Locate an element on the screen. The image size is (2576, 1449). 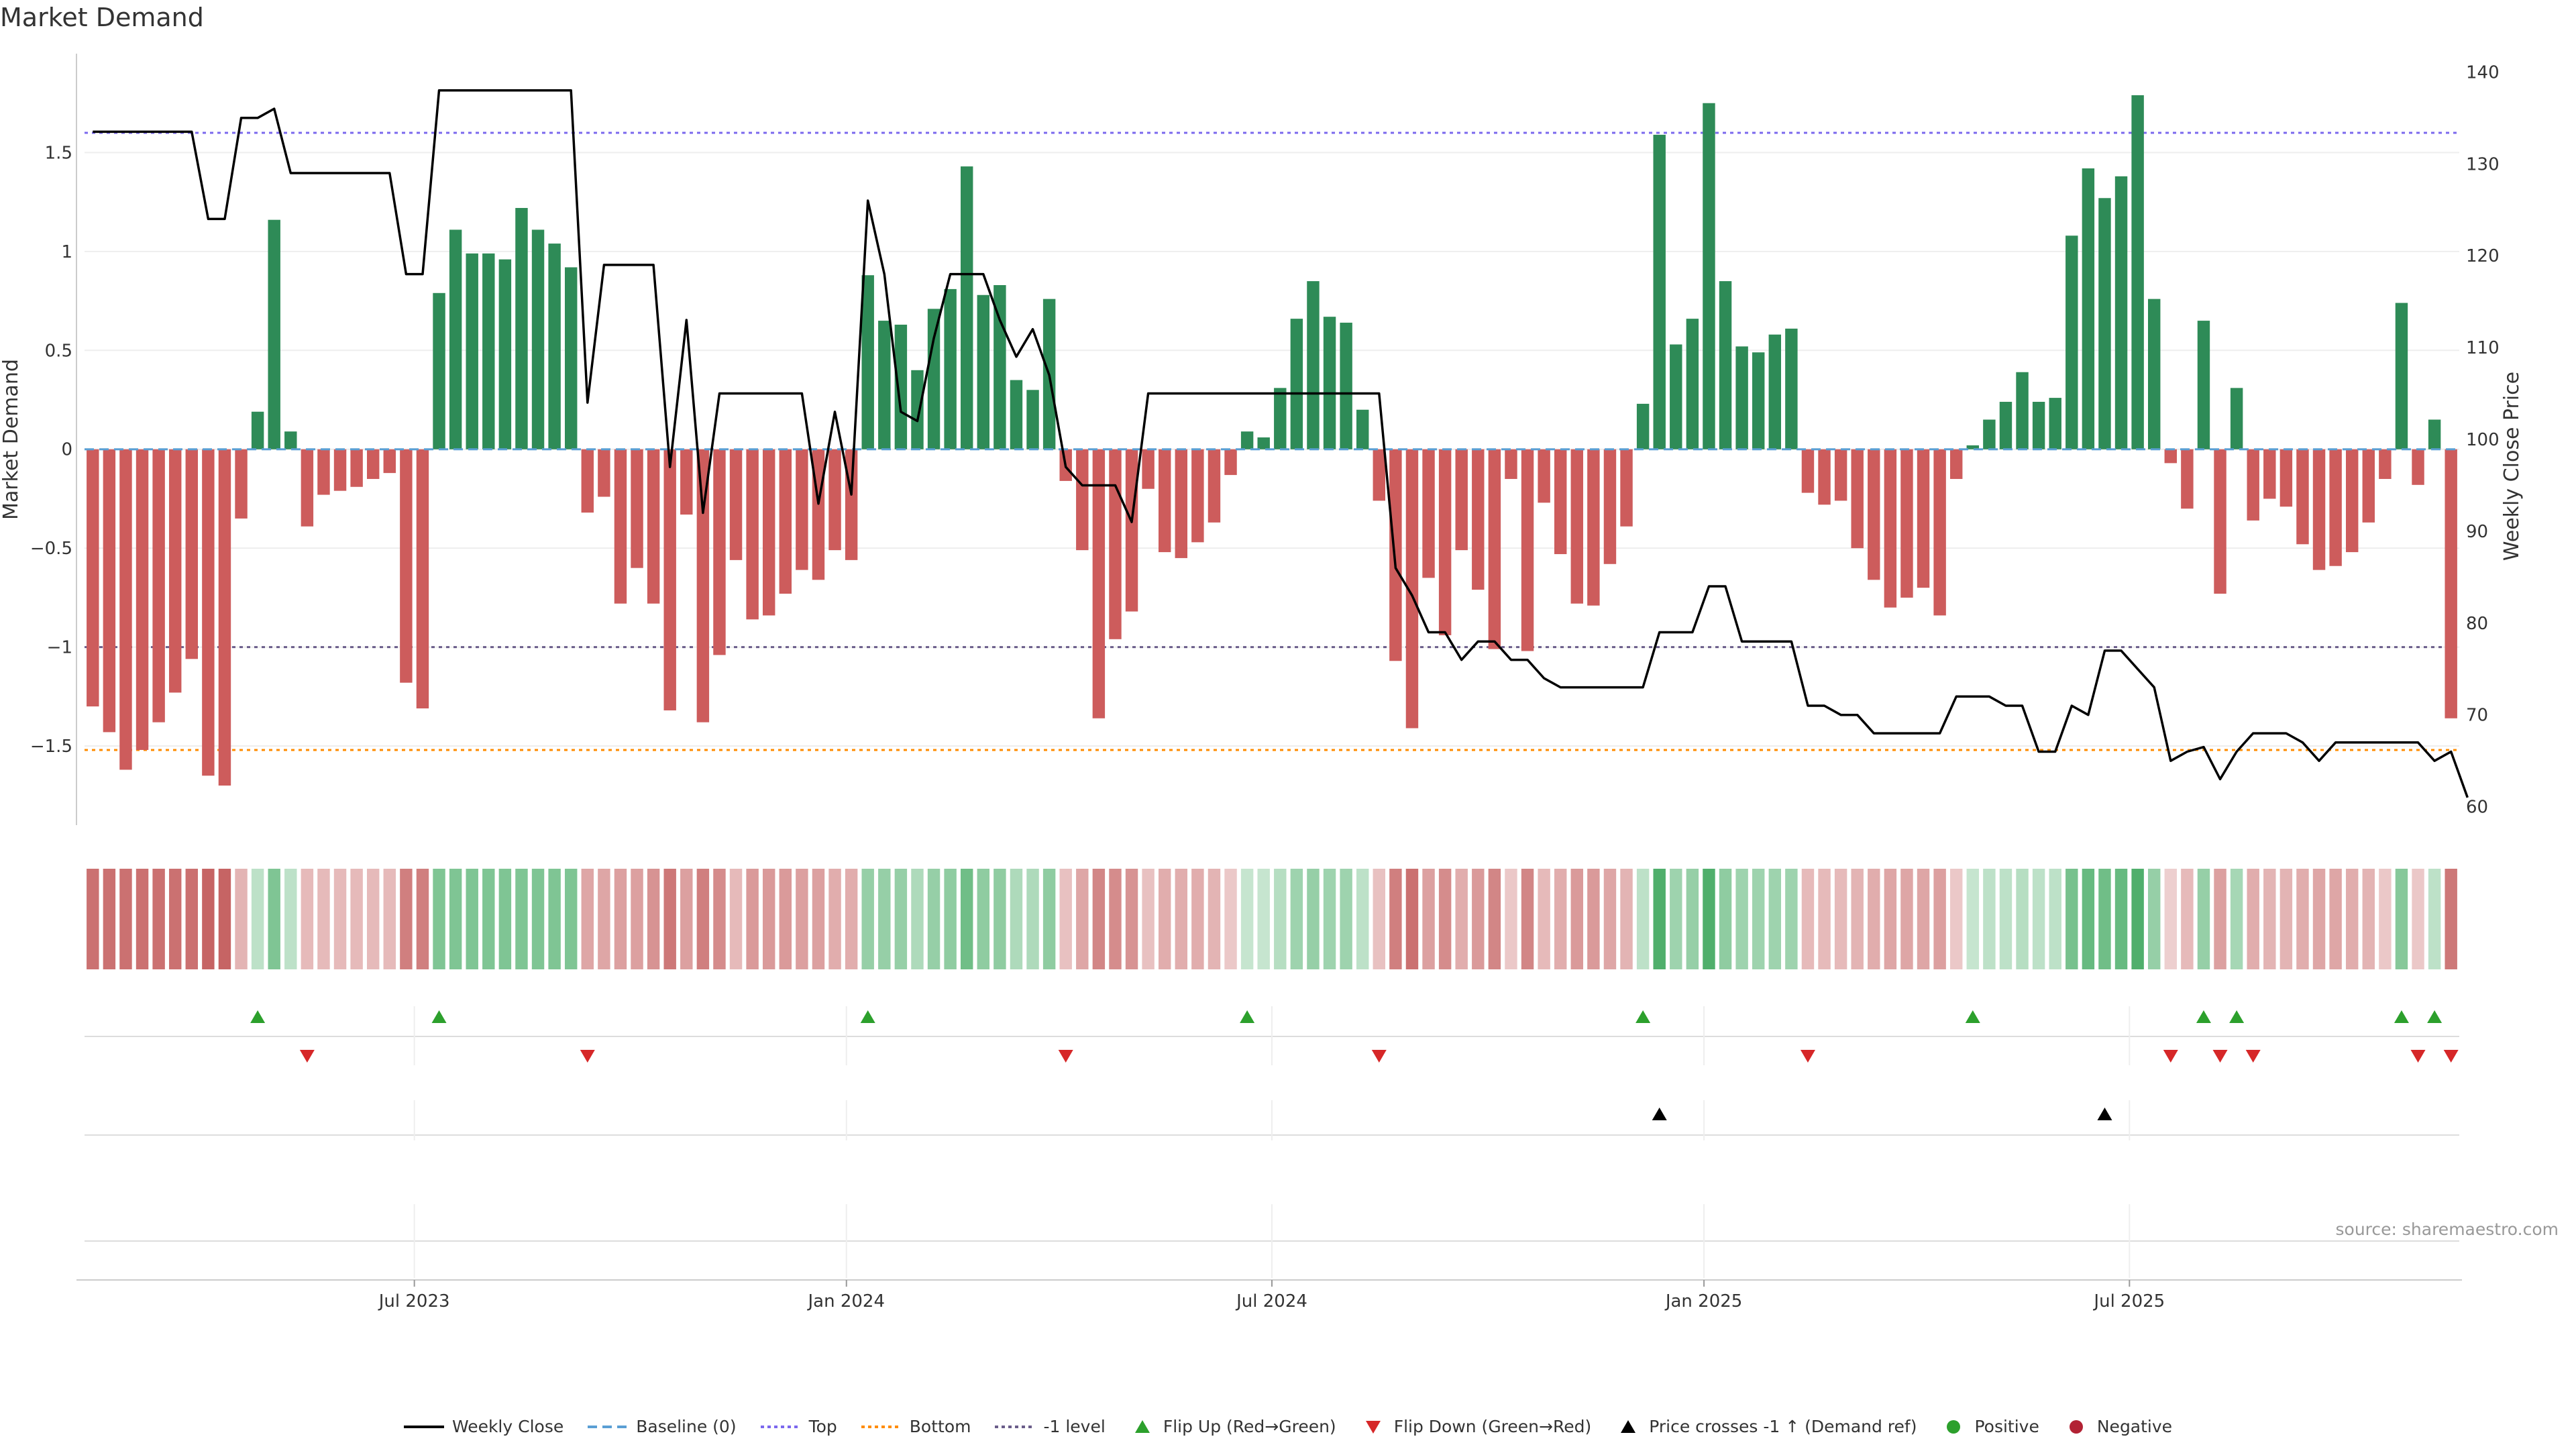
legend-label: Positive is located at coordinates (2006, 1426).